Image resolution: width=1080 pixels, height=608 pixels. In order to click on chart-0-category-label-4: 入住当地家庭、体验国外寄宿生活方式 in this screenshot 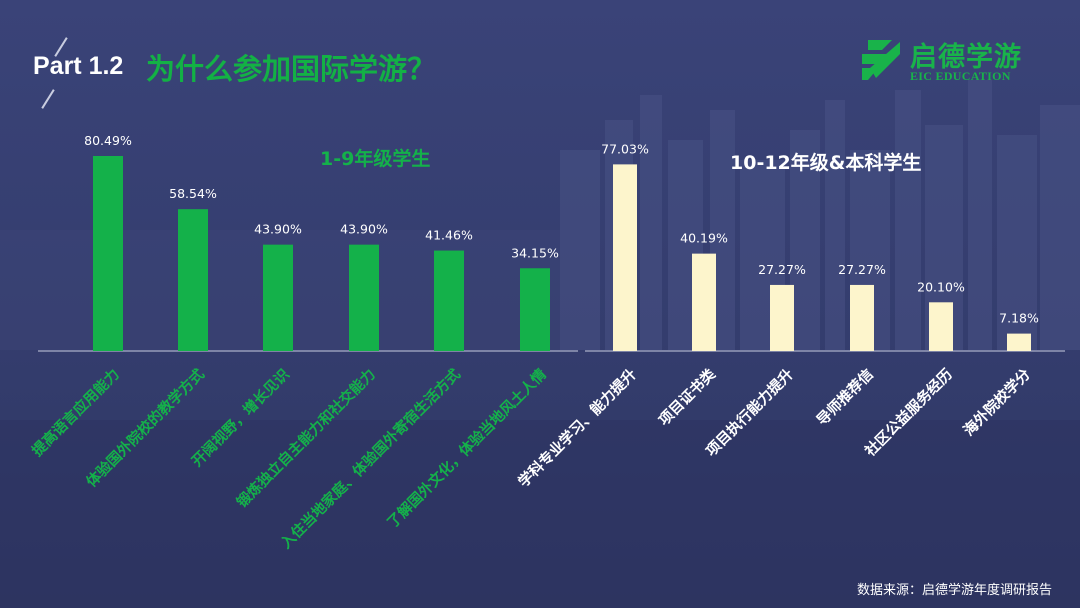, I will do `click(370, 458)`.